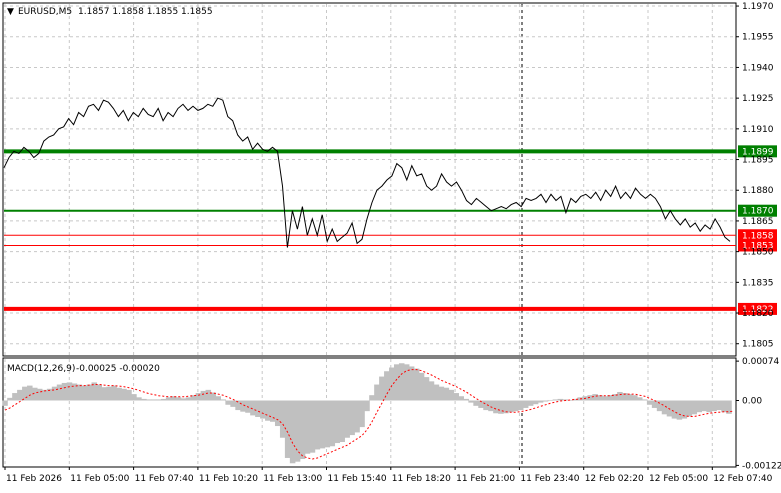 This screenshot has height=493, width=781. What do you see at coordinates (10, 12) in the screenshot?
I see `collapse-icon: ▼` at bounding box center [10, 12].